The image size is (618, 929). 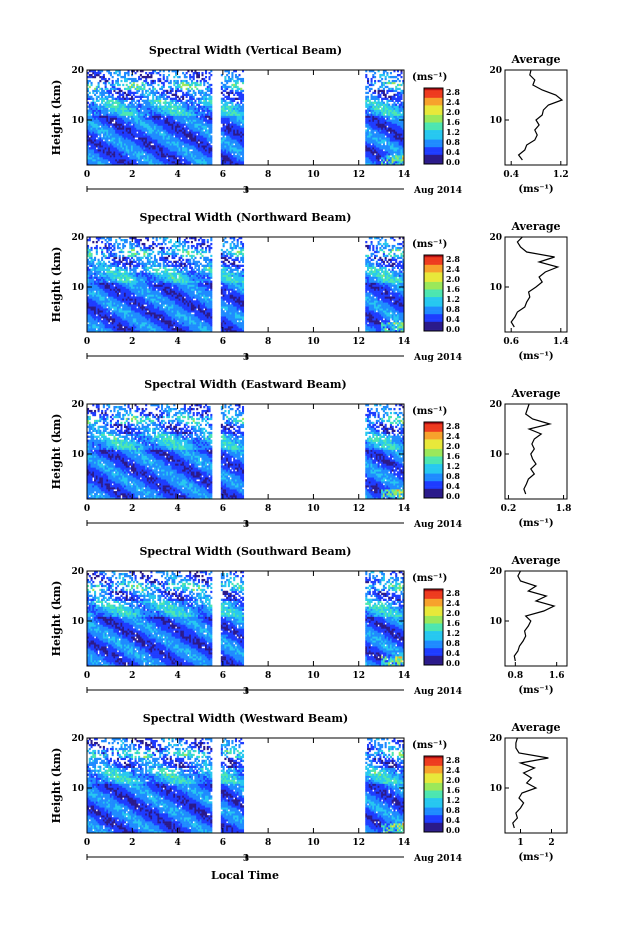 I want to click on x-tick-label: 0, so click(x=87, y=175).